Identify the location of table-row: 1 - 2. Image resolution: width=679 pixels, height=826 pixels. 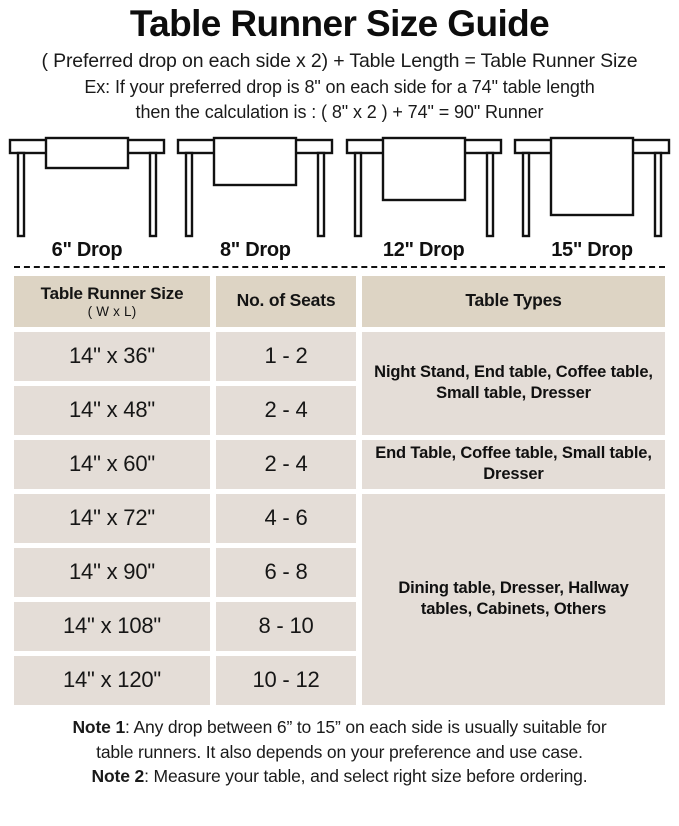
(286, 356).